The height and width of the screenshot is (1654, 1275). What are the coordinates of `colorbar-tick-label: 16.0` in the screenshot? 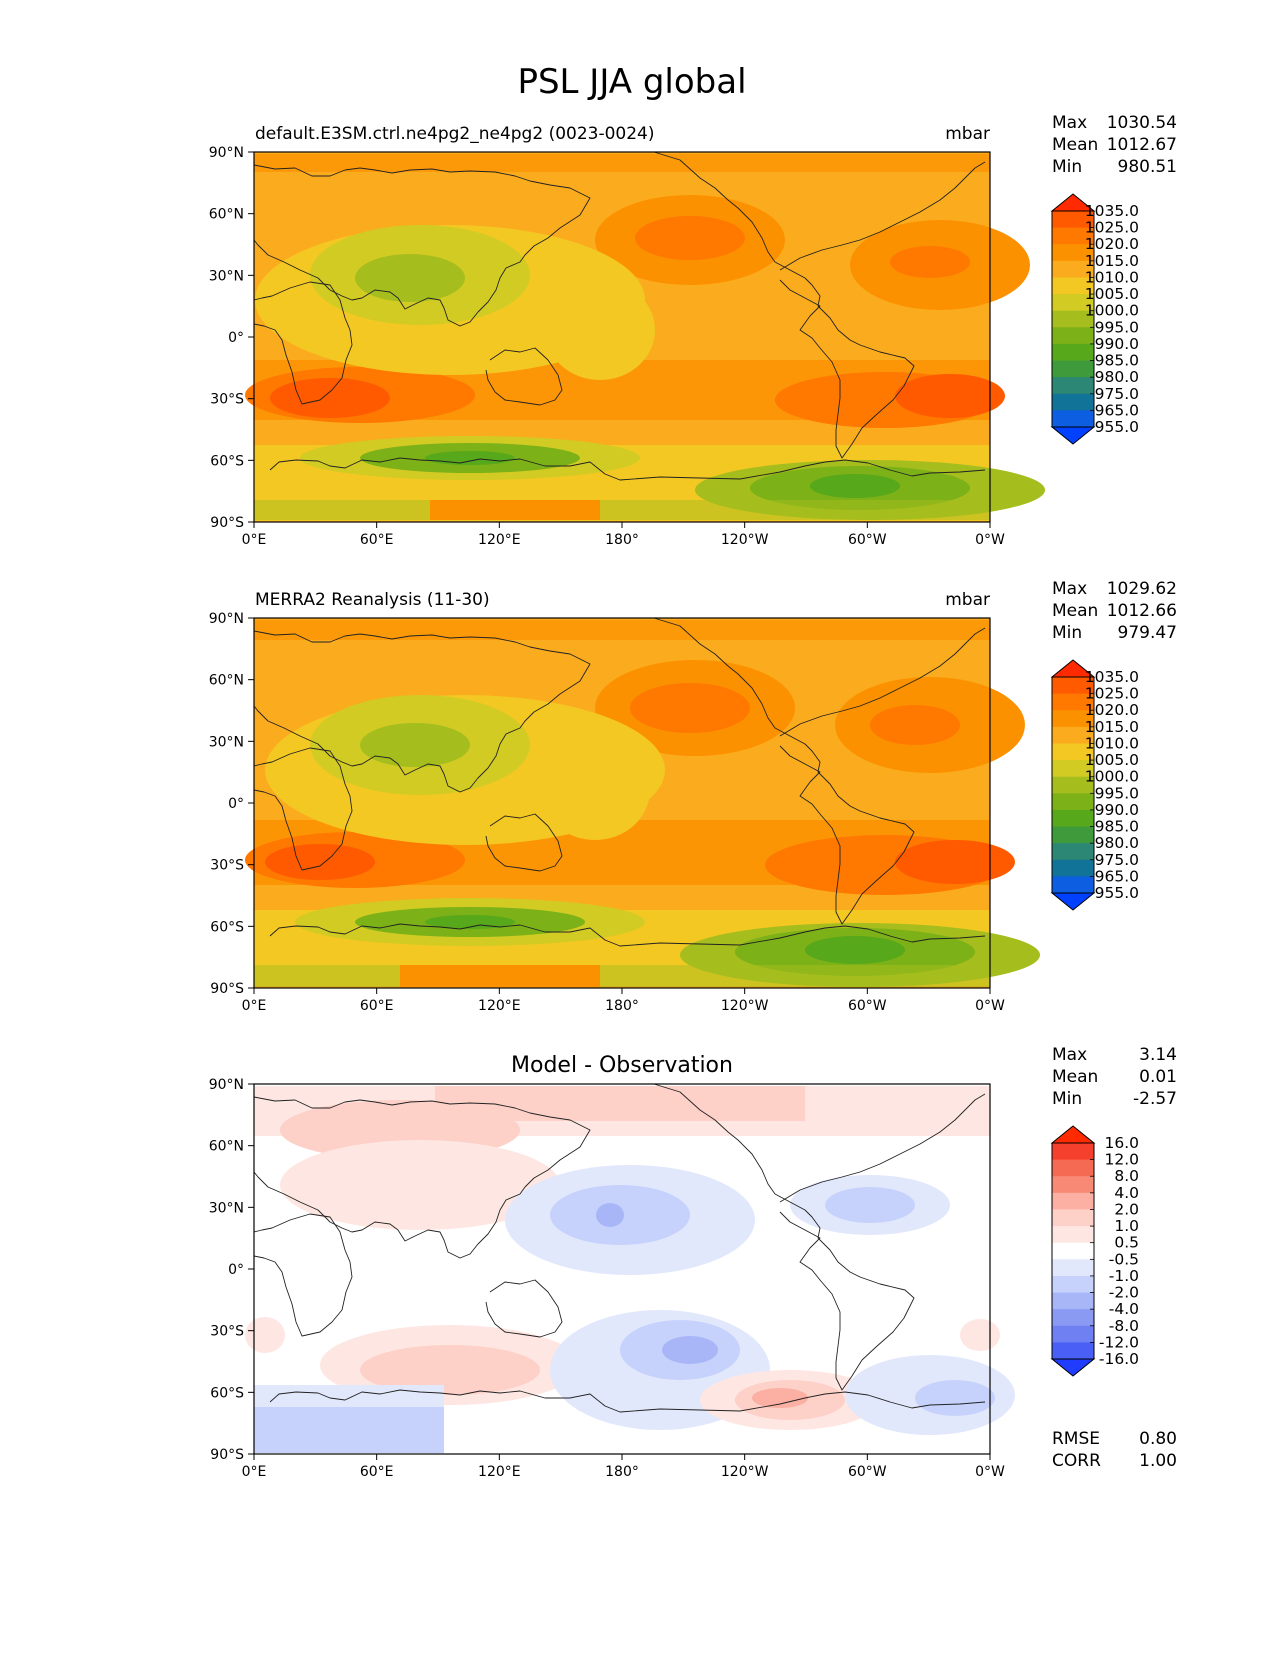 It's located at (1121, 1143).